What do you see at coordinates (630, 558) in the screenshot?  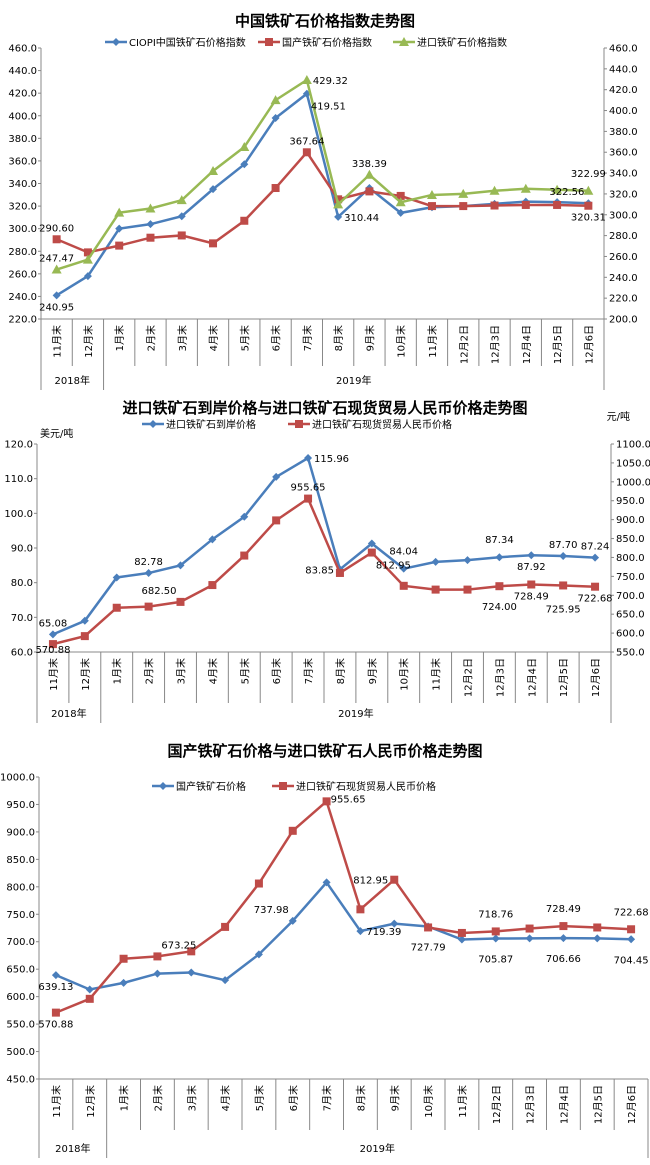 I see `right-axis-tick-label: 800.0` at bounding box center [630, 558].